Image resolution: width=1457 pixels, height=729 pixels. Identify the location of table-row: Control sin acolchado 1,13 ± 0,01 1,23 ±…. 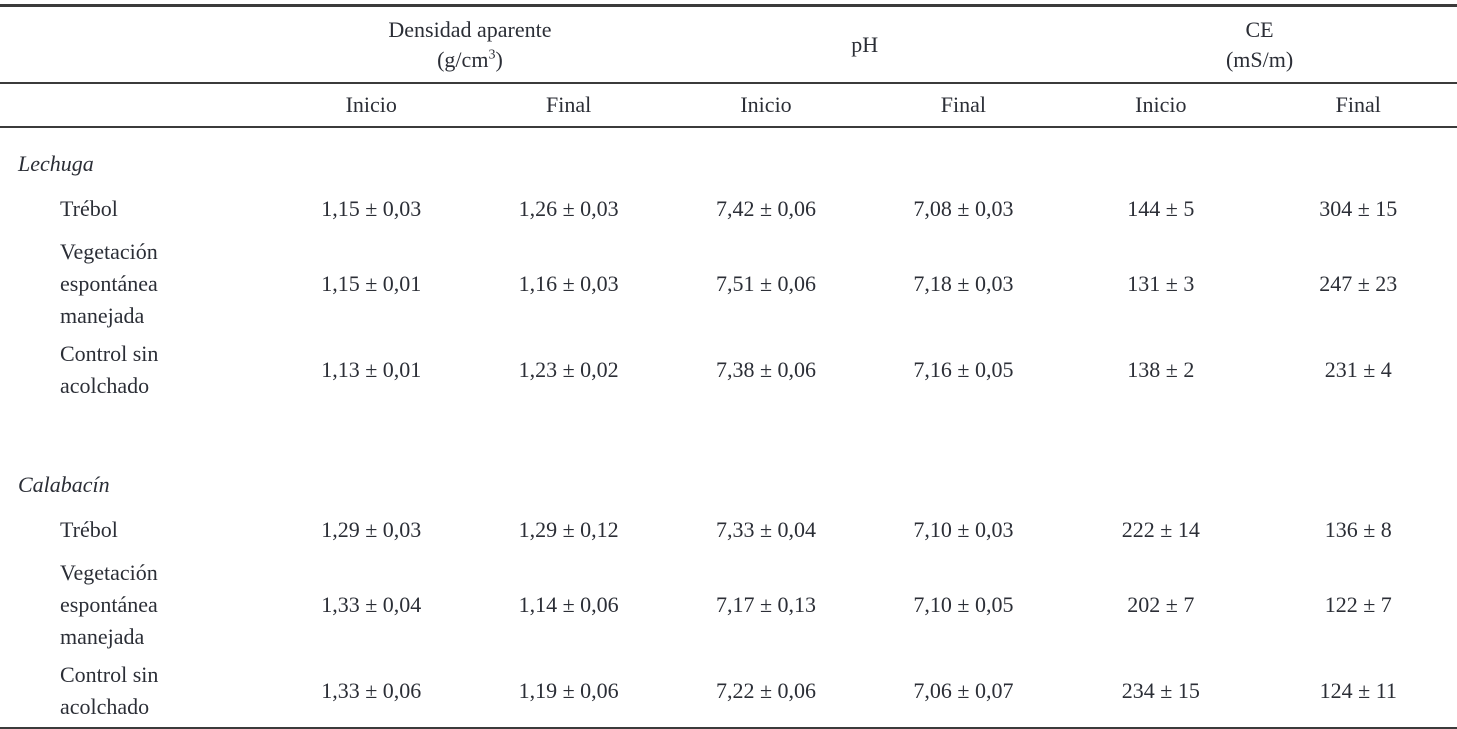
(728, 370).